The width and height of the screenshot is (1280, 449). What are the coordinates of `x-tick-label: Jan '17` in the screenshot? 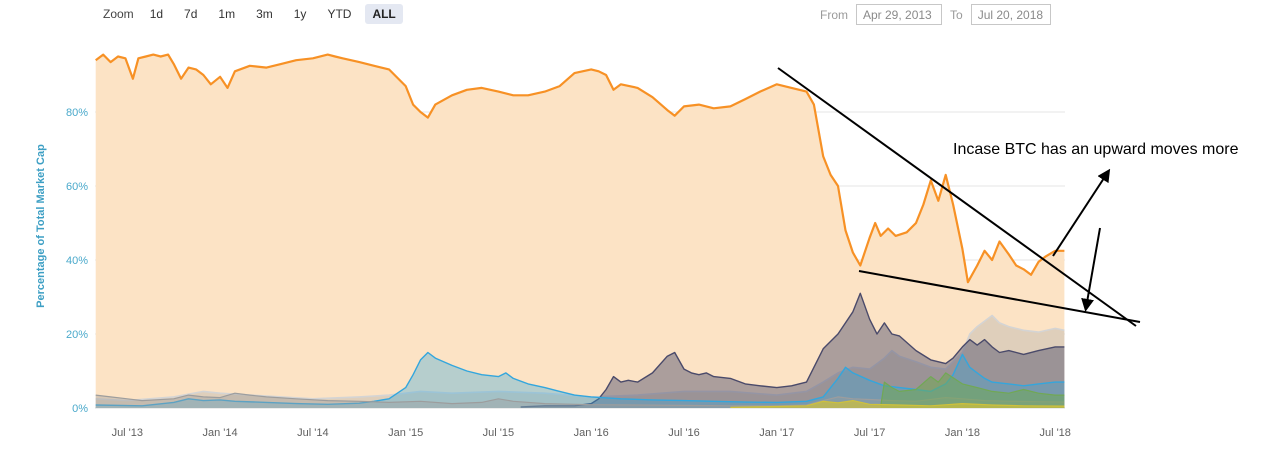 It's located at (776, 433).